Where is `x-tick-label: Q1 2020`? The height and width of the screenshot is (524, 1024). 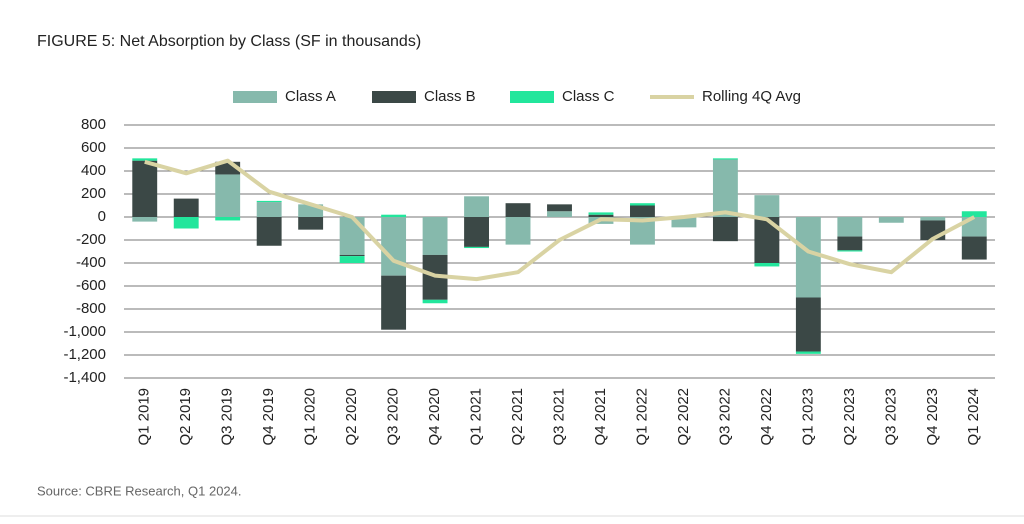 x-tick-label: Q1 2020 is located at coordinates (310, 417).